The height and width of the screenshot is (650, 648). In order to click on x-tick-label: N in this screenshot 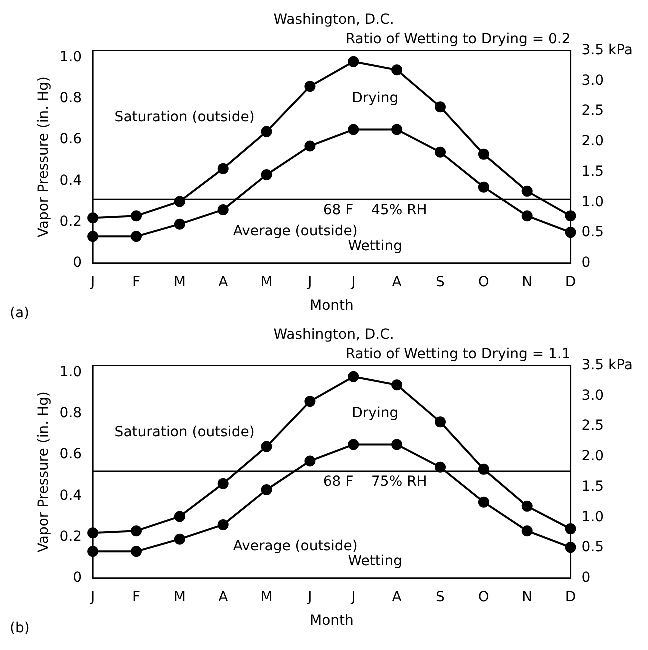, I will do `click(527, 597)`.